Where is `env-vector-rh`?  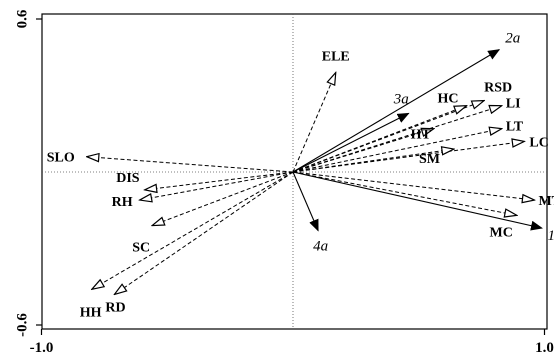 env-vector-rh is located at coordinates (217, 185).